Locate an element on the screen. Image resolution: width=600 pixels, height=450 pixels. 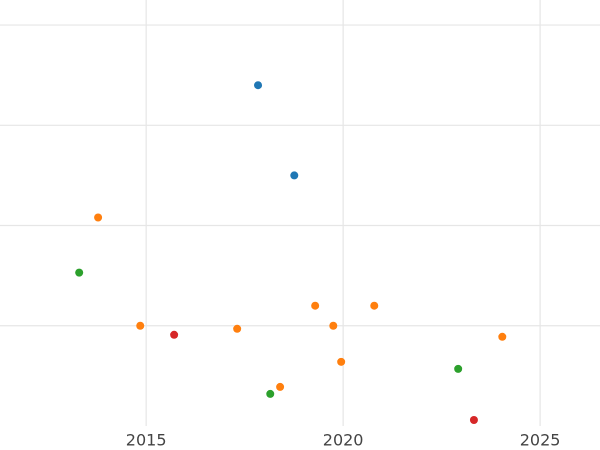
x-tick-label: 2025 is located at coordinates (540, 440).